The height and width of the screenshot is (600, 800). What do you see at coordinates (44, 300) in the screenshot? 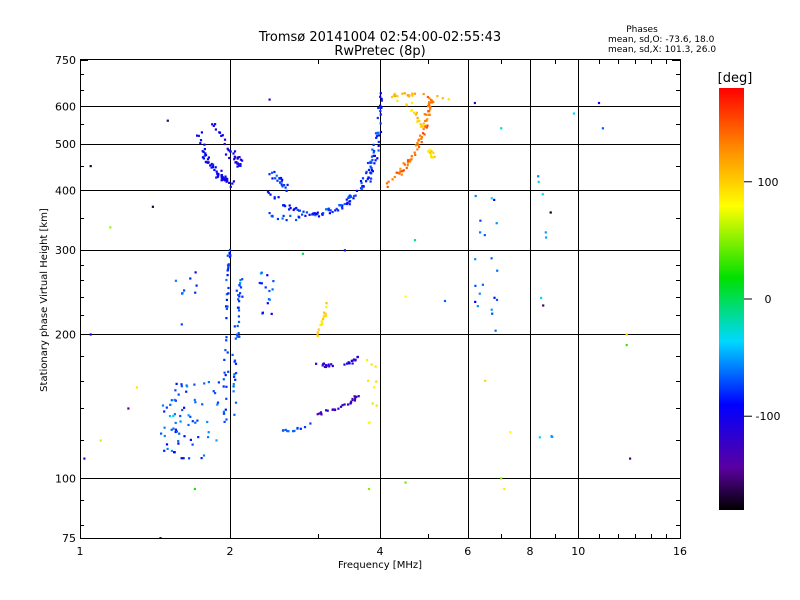
I see `y-axis-label: Stationary phase Virtual Height [km]` at bounding box center [44, 300].